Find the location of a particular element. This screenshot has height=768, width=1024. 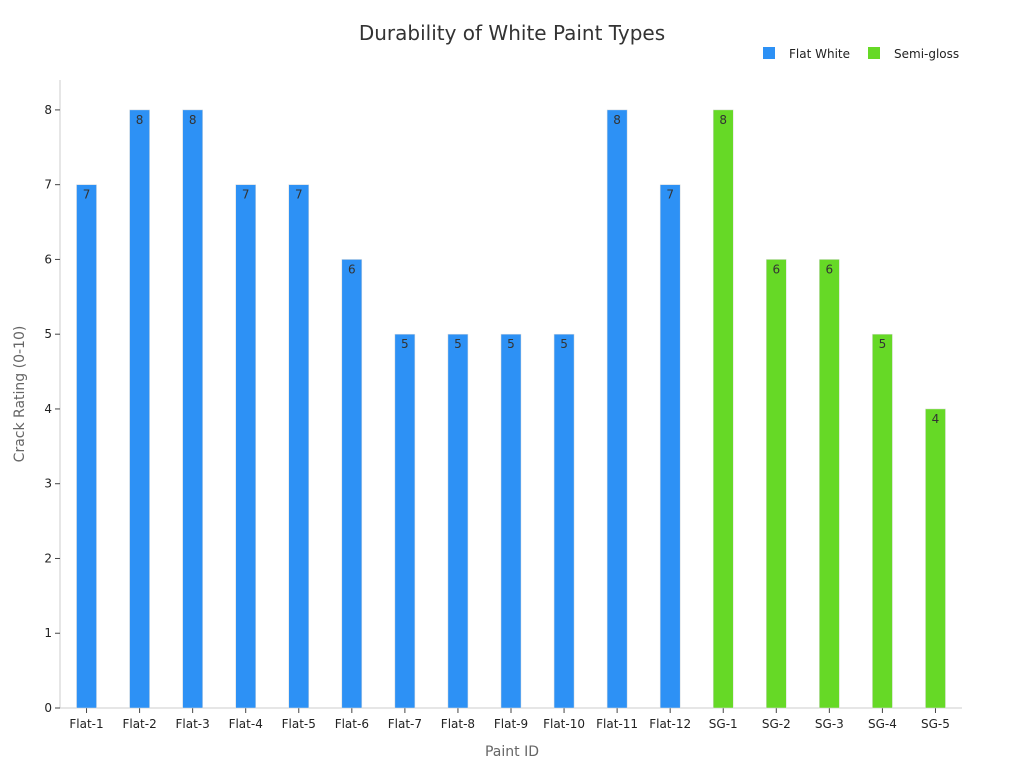

x-tick-label: Flat-11 is located at coordinates (617, 724).